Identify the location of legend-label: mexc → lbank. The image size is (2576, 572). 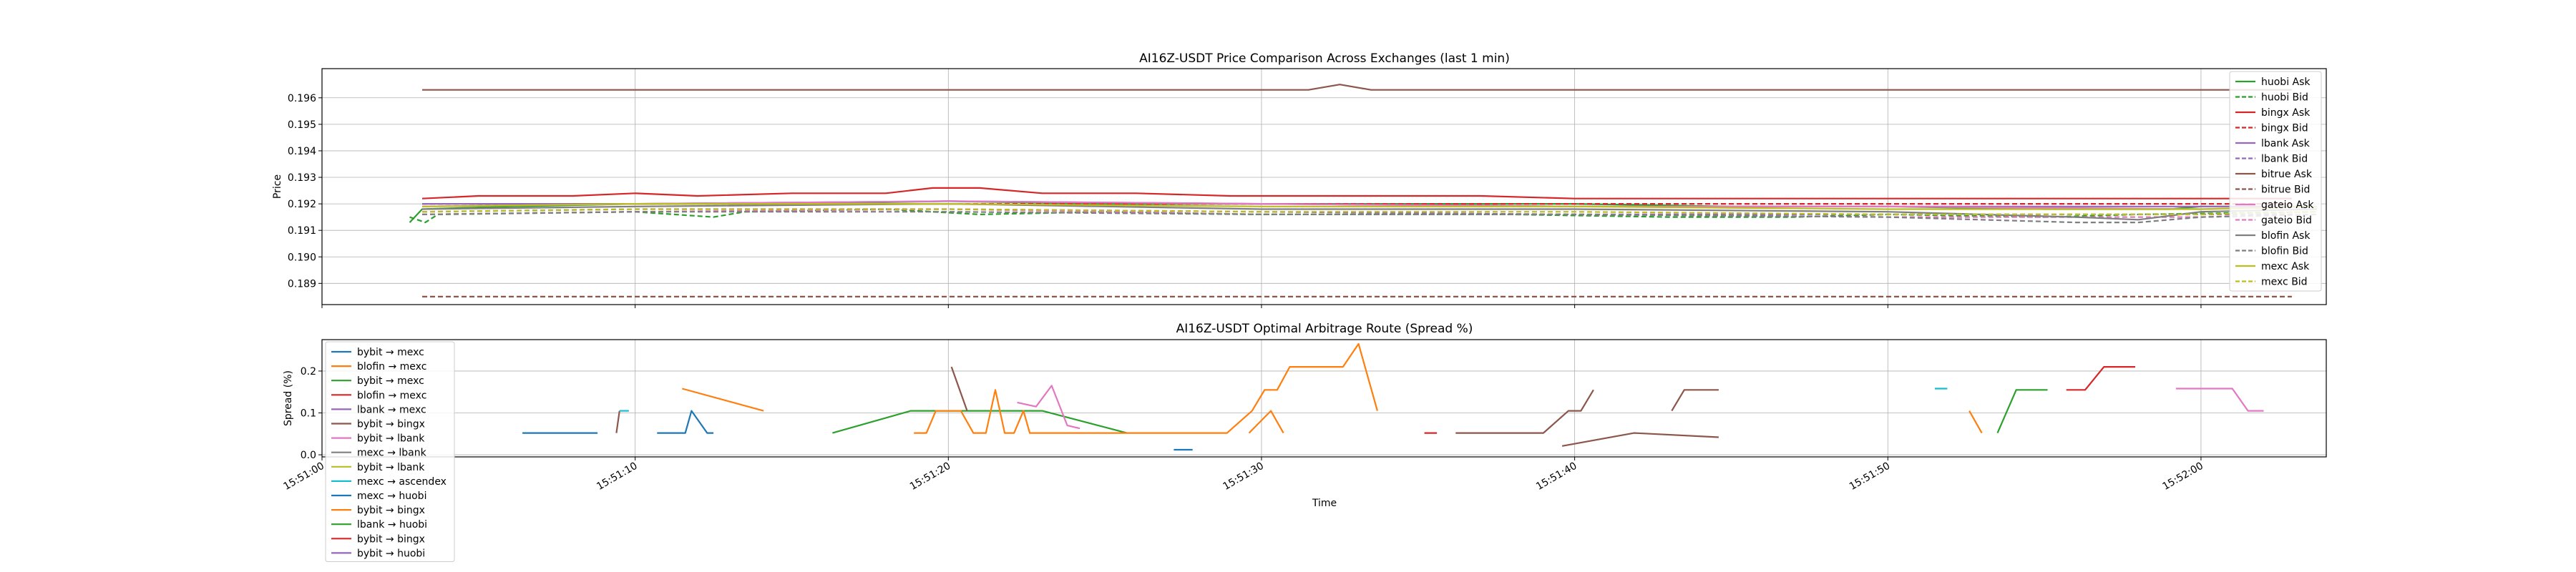
(392, 453).